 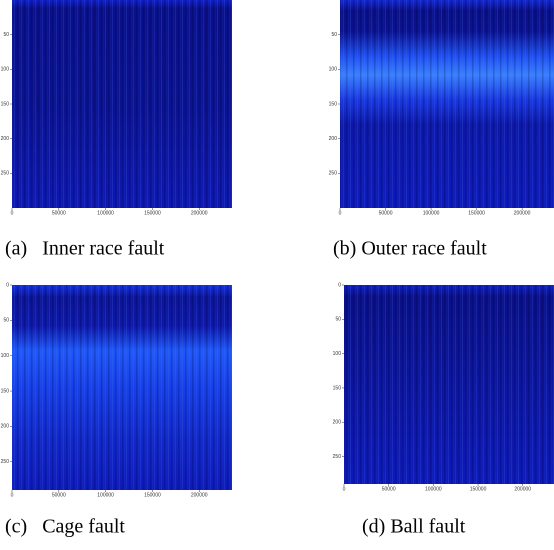 I want to click on panel-caption: (a) Inner race fault, so click(x=85, y=249).